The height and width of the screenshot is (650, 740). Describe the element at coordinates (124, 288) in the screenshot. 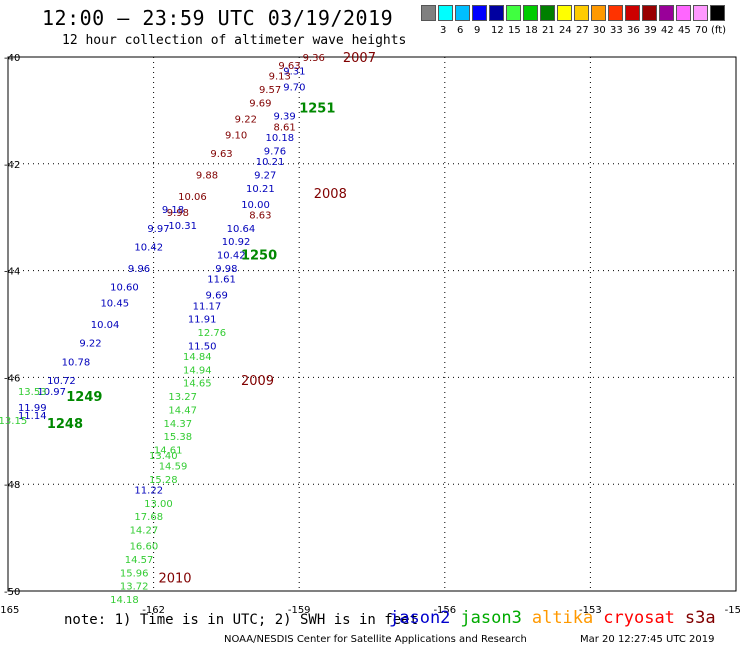

I see `jason2-swh-value: 10.60` at that location.